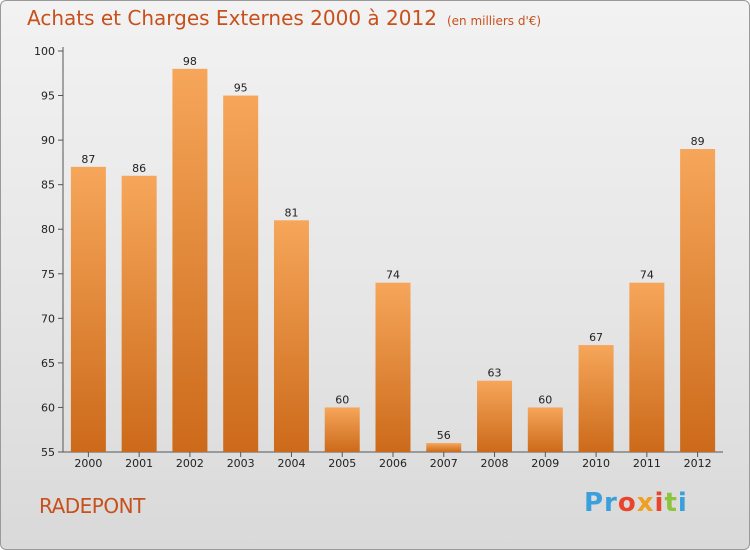 Image resolution: width=750 pixels, height=550 pixels. Describe the element at coordinates (645, 503) in the screenshot. I see `logo-part-3: x` at that location.